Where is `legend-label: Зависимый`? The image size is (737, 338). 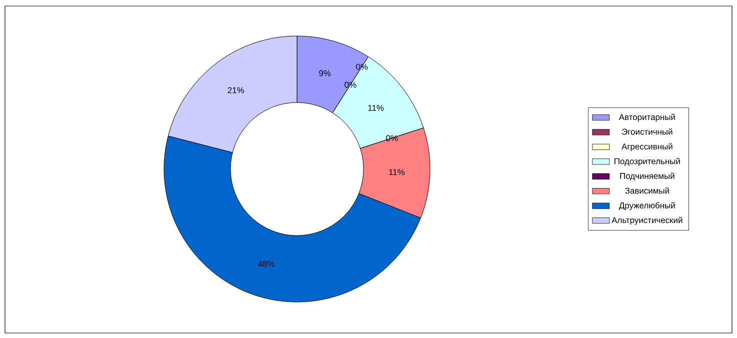 legend-label: Зависимый is located at coordinates (647, 190).